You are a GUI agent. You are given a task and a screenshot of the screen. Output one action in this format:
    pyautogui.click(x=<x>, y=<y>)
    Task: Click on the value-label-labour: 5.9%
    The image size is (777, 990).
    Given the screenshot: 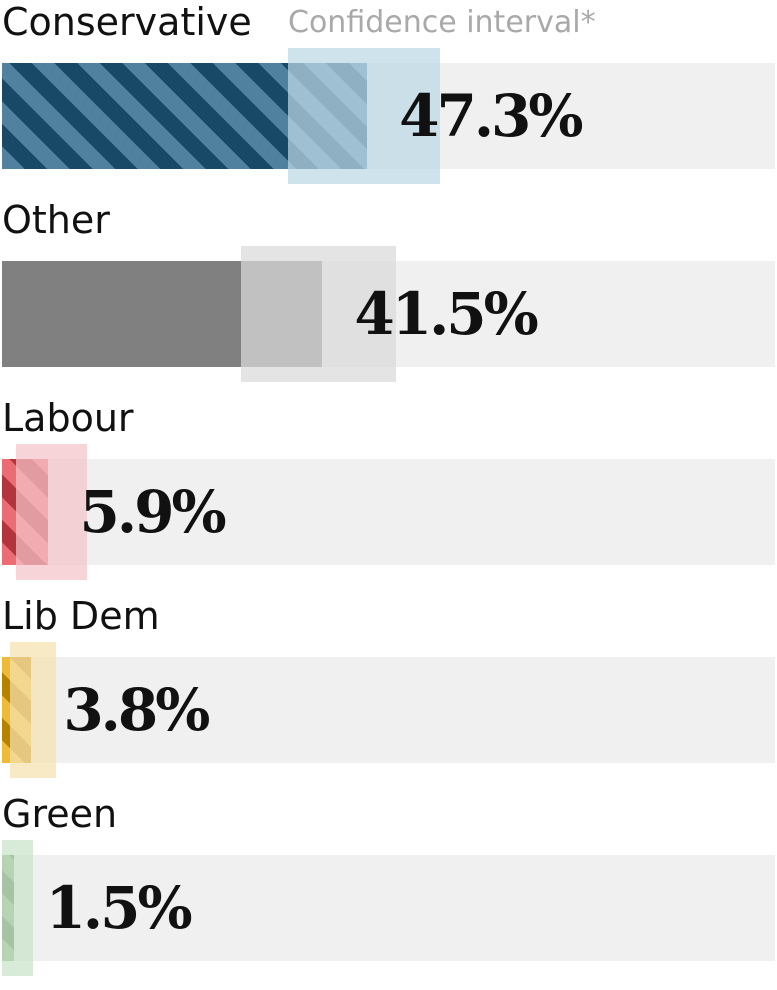 What is the action you would take?
    pyautogui.click(x=153, y=512)
    